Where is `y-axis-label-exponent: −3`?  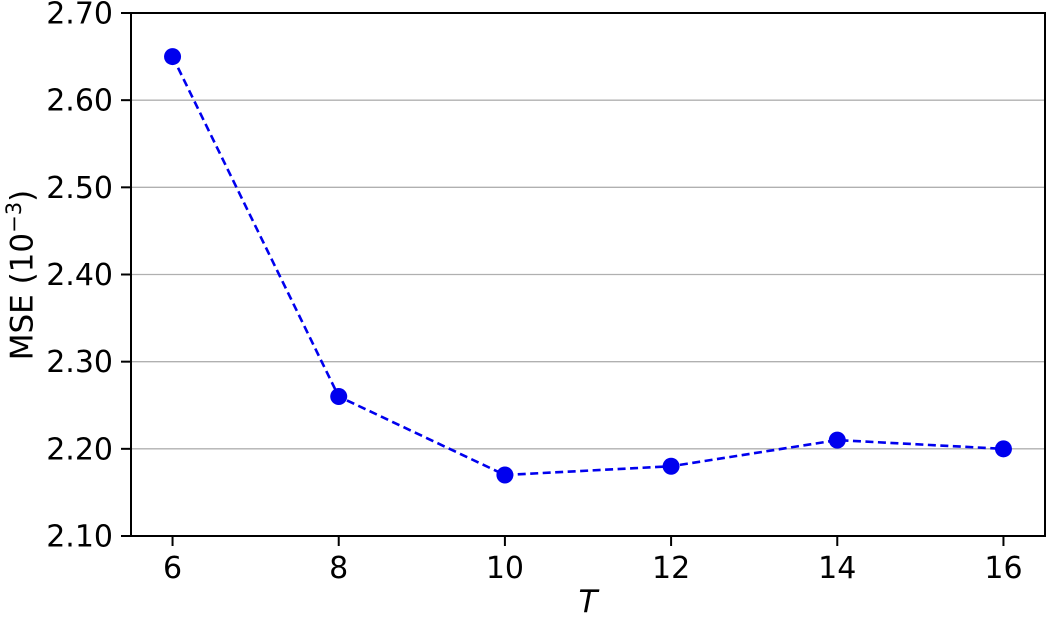
y-axis-label-exponent: −3 is located at coordinates (14, 217).